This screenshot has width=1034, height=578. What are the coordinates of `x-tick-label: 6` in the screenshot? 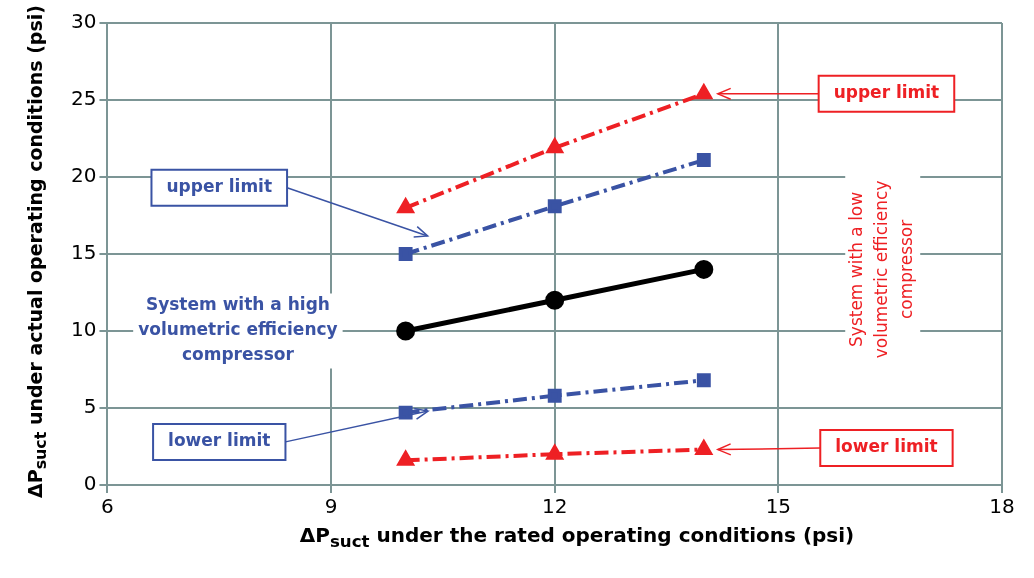 It's located at (107, 506).